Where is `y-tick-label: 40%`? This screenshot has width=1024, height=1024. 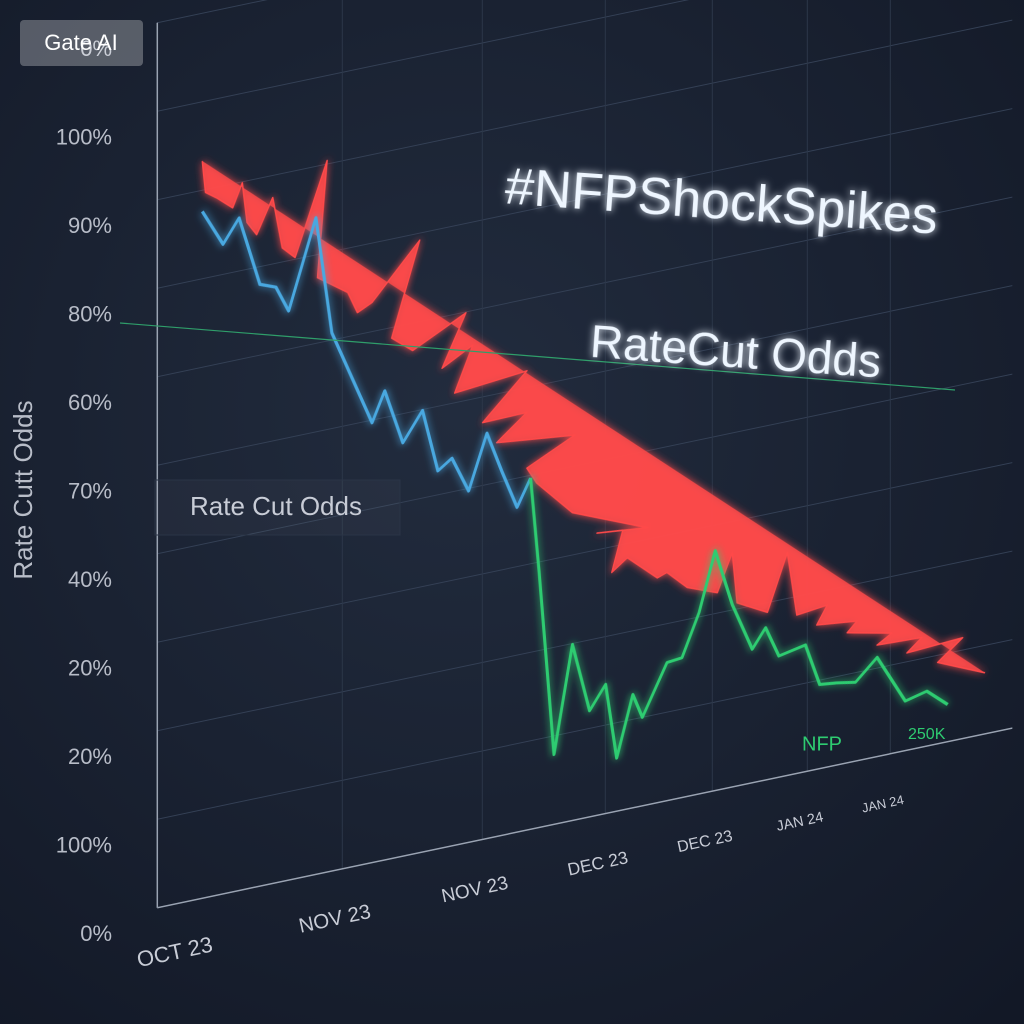 y-tick-label: 40% is located at coordinates (90, 579).